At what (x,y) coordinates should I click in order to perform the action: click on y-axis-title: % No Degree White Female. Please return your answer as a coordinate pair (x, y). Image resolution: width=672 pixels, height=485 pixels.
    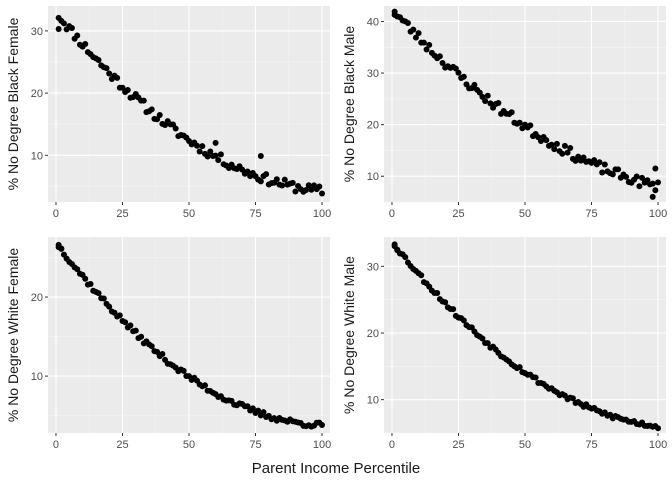
    Looking at the image, I should click on (13, 335).